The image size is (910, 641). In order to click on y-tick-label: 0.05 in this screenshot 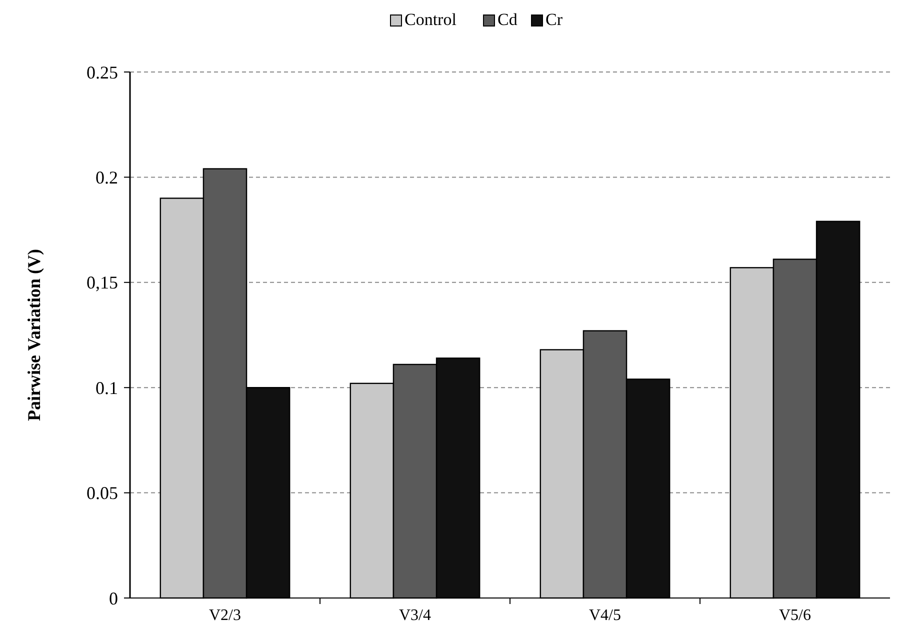, I will do `click(102, 493)`.